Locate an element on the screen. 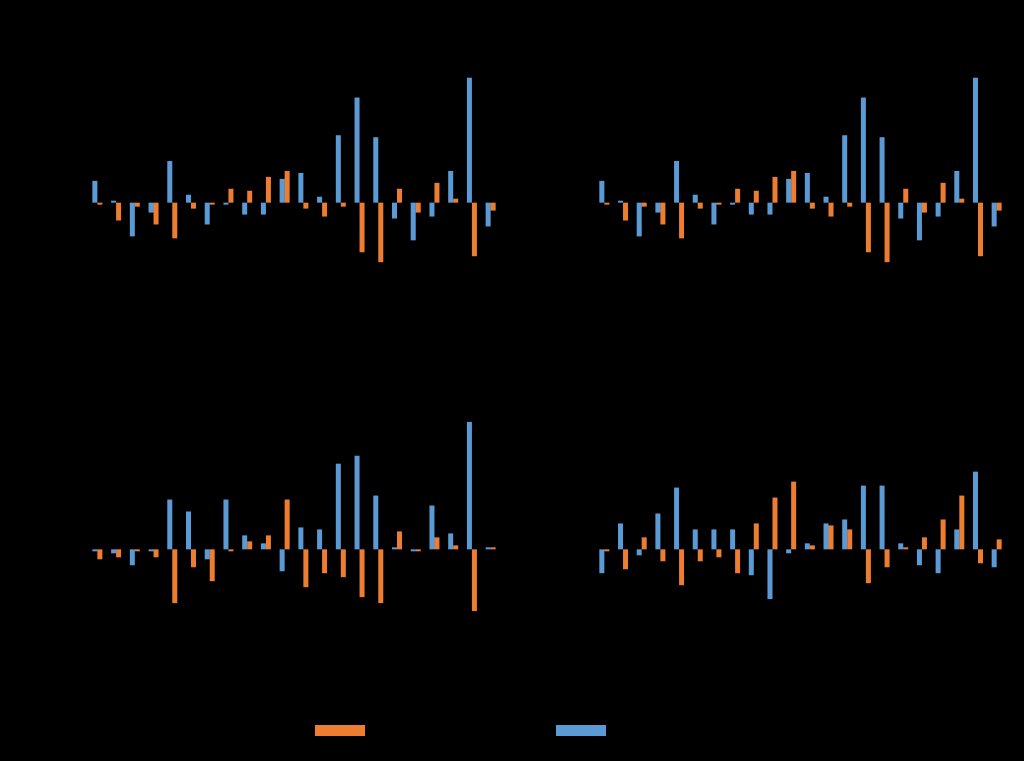 The image size is (1024, 761). y-tick-label: 0 is located at coordinates (74, 203).